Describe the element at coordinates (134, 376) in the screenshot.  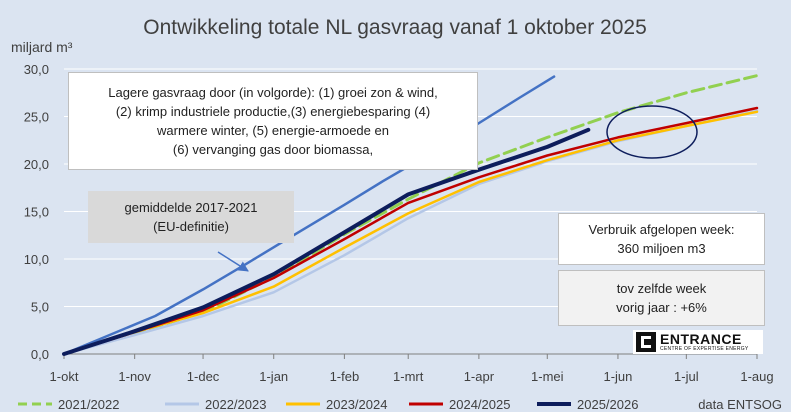
I see `x-tick-label: 1-nov` at that location.